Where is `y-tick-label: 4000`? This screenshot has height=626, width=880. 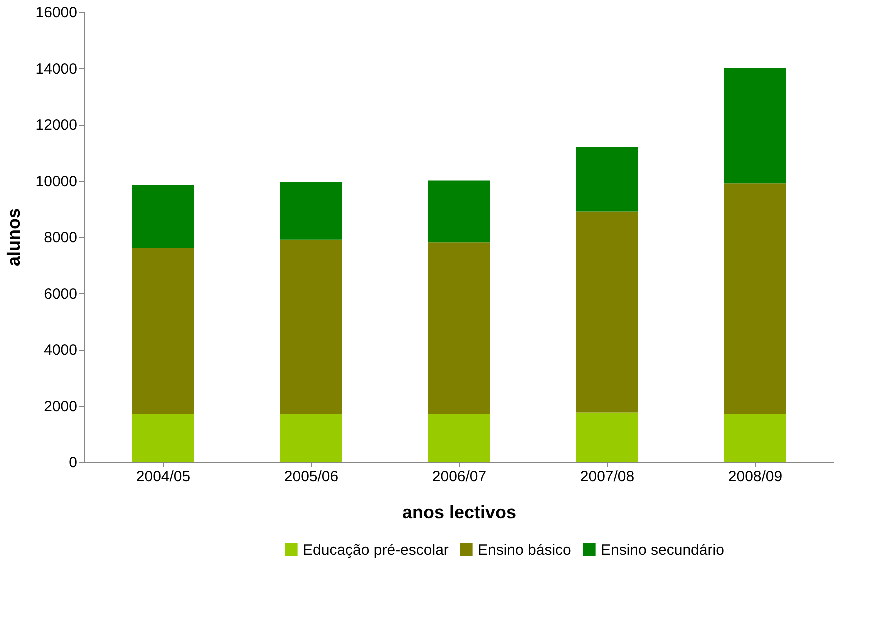
y-tick-label: 4000 is located at coordinates (61, 350).